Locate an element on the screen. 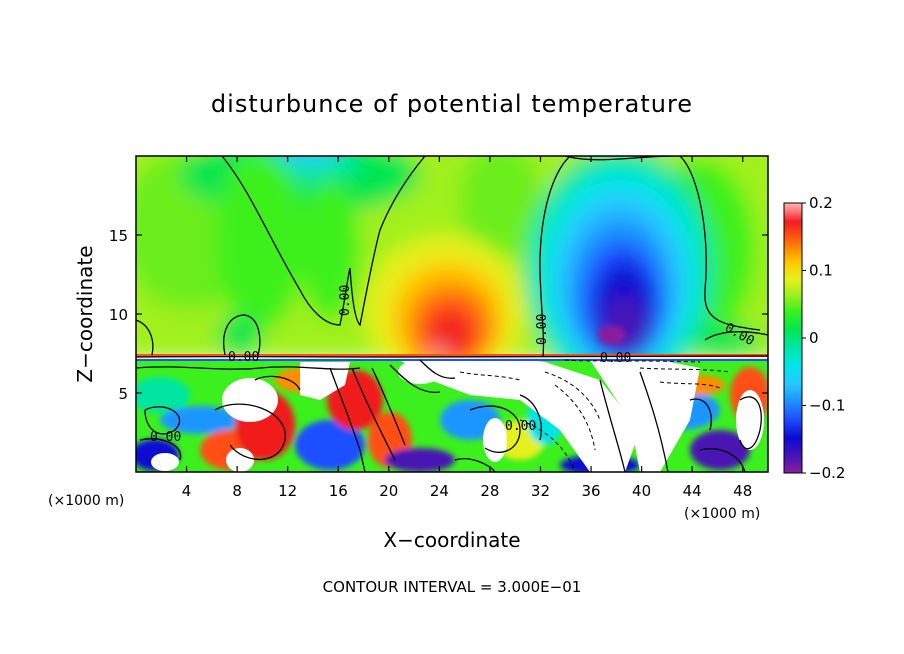 The height and width of the screenshot is (654, 904). x-tick-label: 40 is located at coordinates (641, 491).